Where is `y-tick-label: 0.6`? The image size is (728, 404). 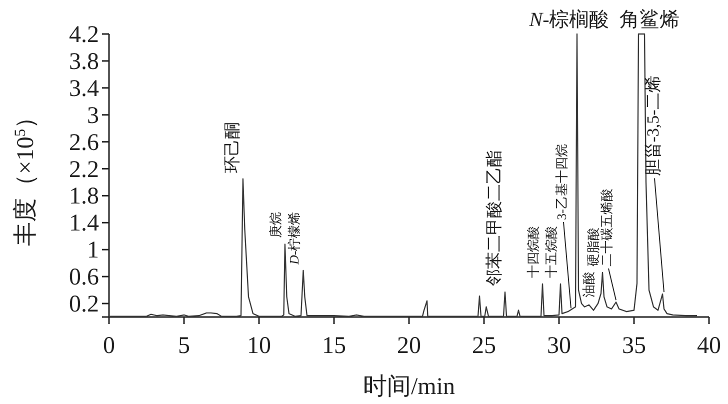
y-tick-label: 0.6 is located at coordinates (84, 277).